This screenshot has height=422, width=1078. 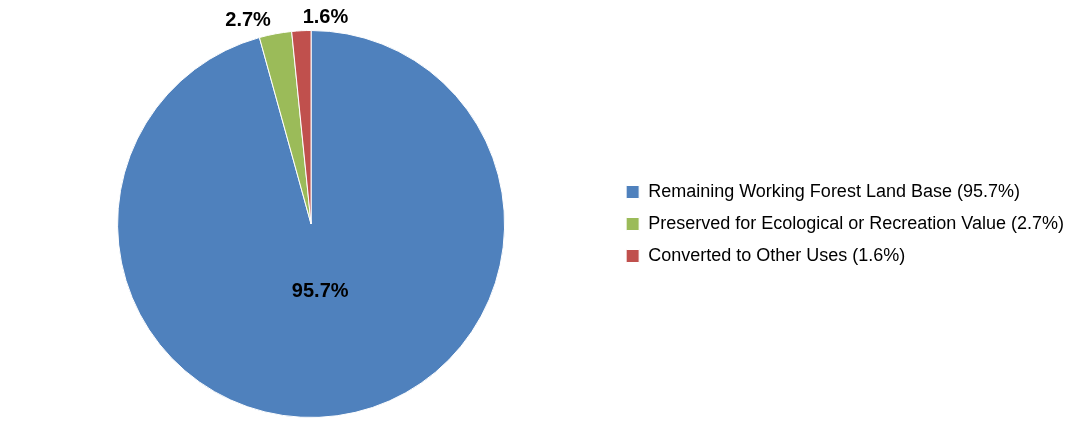 I want to click on legend-label: Preserved for Ecological or Recreation Value (2.7%), so click(x=856, y=222).